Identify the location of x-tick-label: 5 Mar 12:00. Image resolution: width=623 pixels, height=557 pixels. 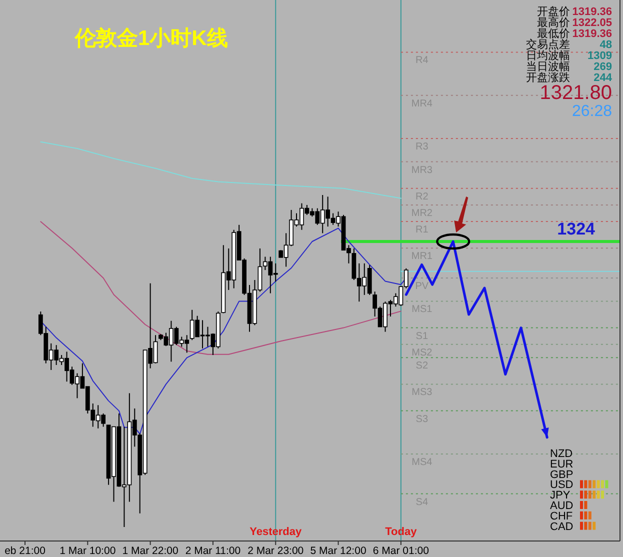
(338, 551).